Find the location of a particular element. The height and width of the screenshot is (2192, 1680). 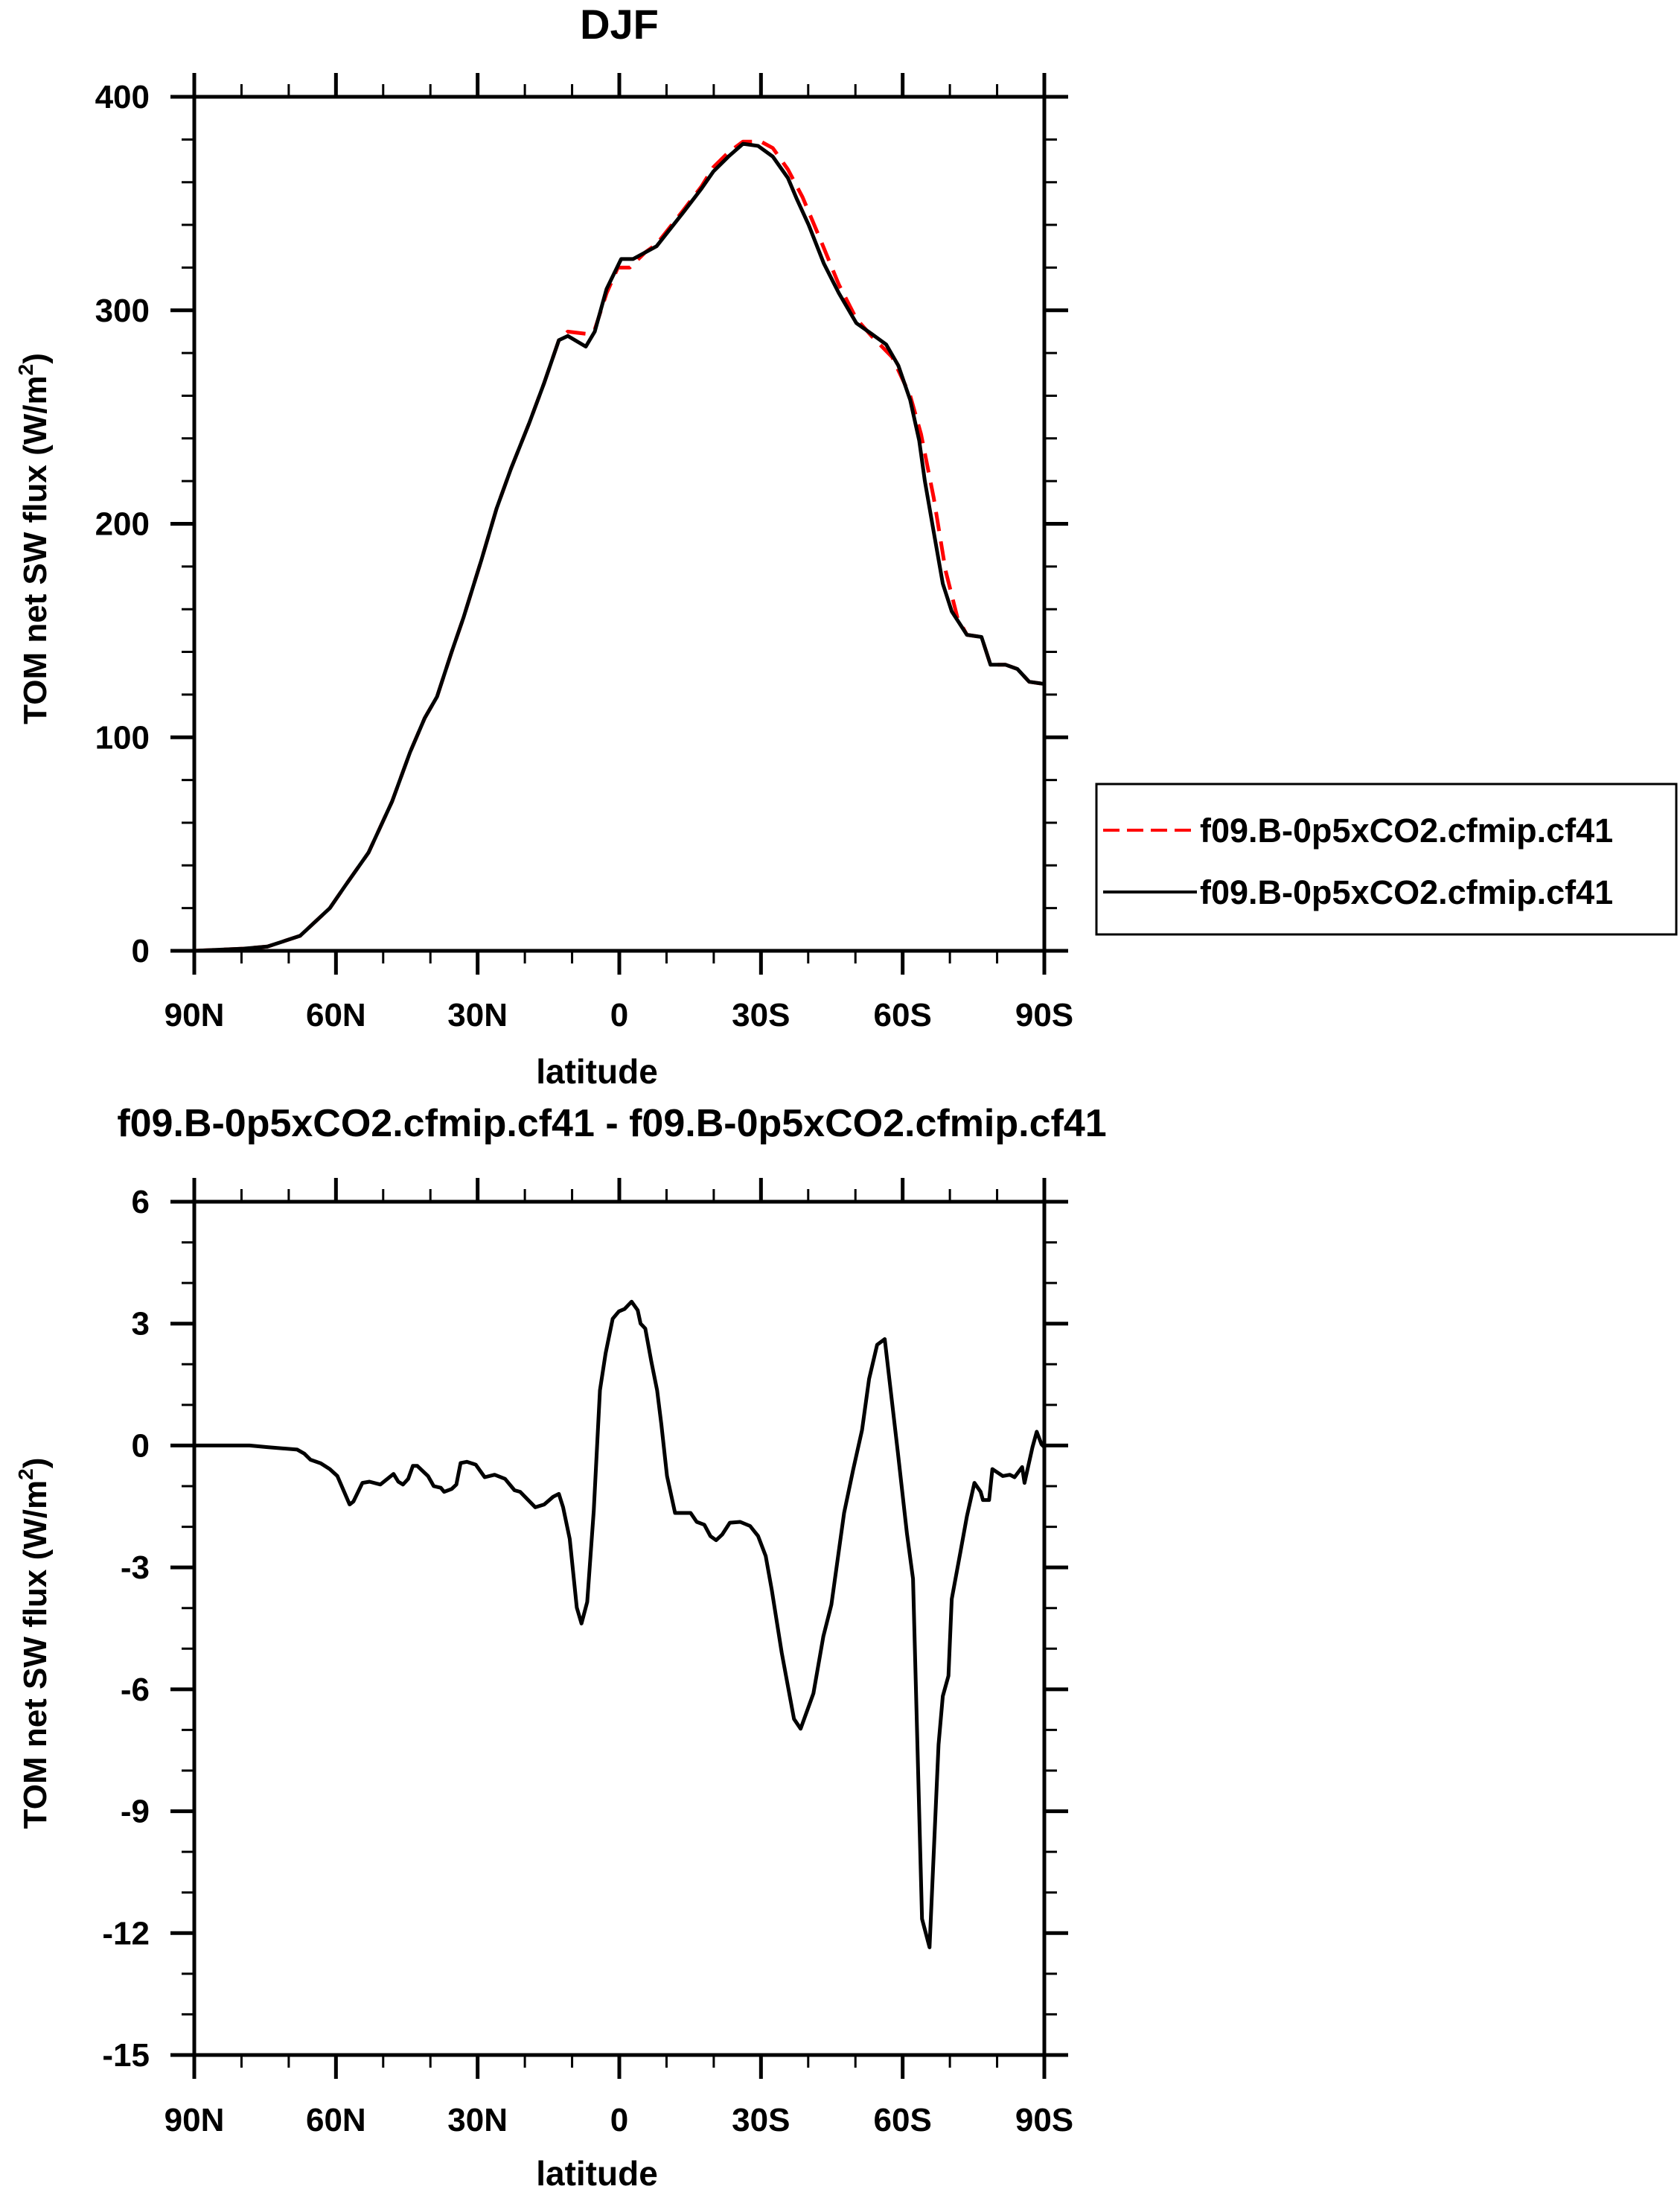

y-tick-label: -12 is located at coordinates (126, 1933).